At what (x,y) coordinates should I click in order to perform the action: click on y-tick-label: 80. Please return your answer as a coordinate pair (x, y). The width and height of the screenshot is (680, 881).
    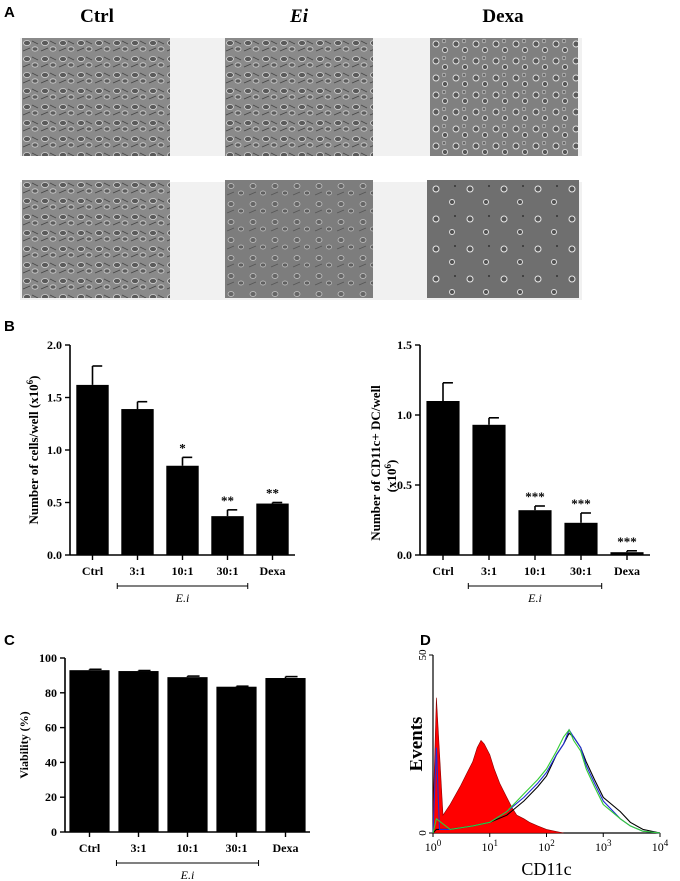
    Looking at the image, I should click on (51, 693).